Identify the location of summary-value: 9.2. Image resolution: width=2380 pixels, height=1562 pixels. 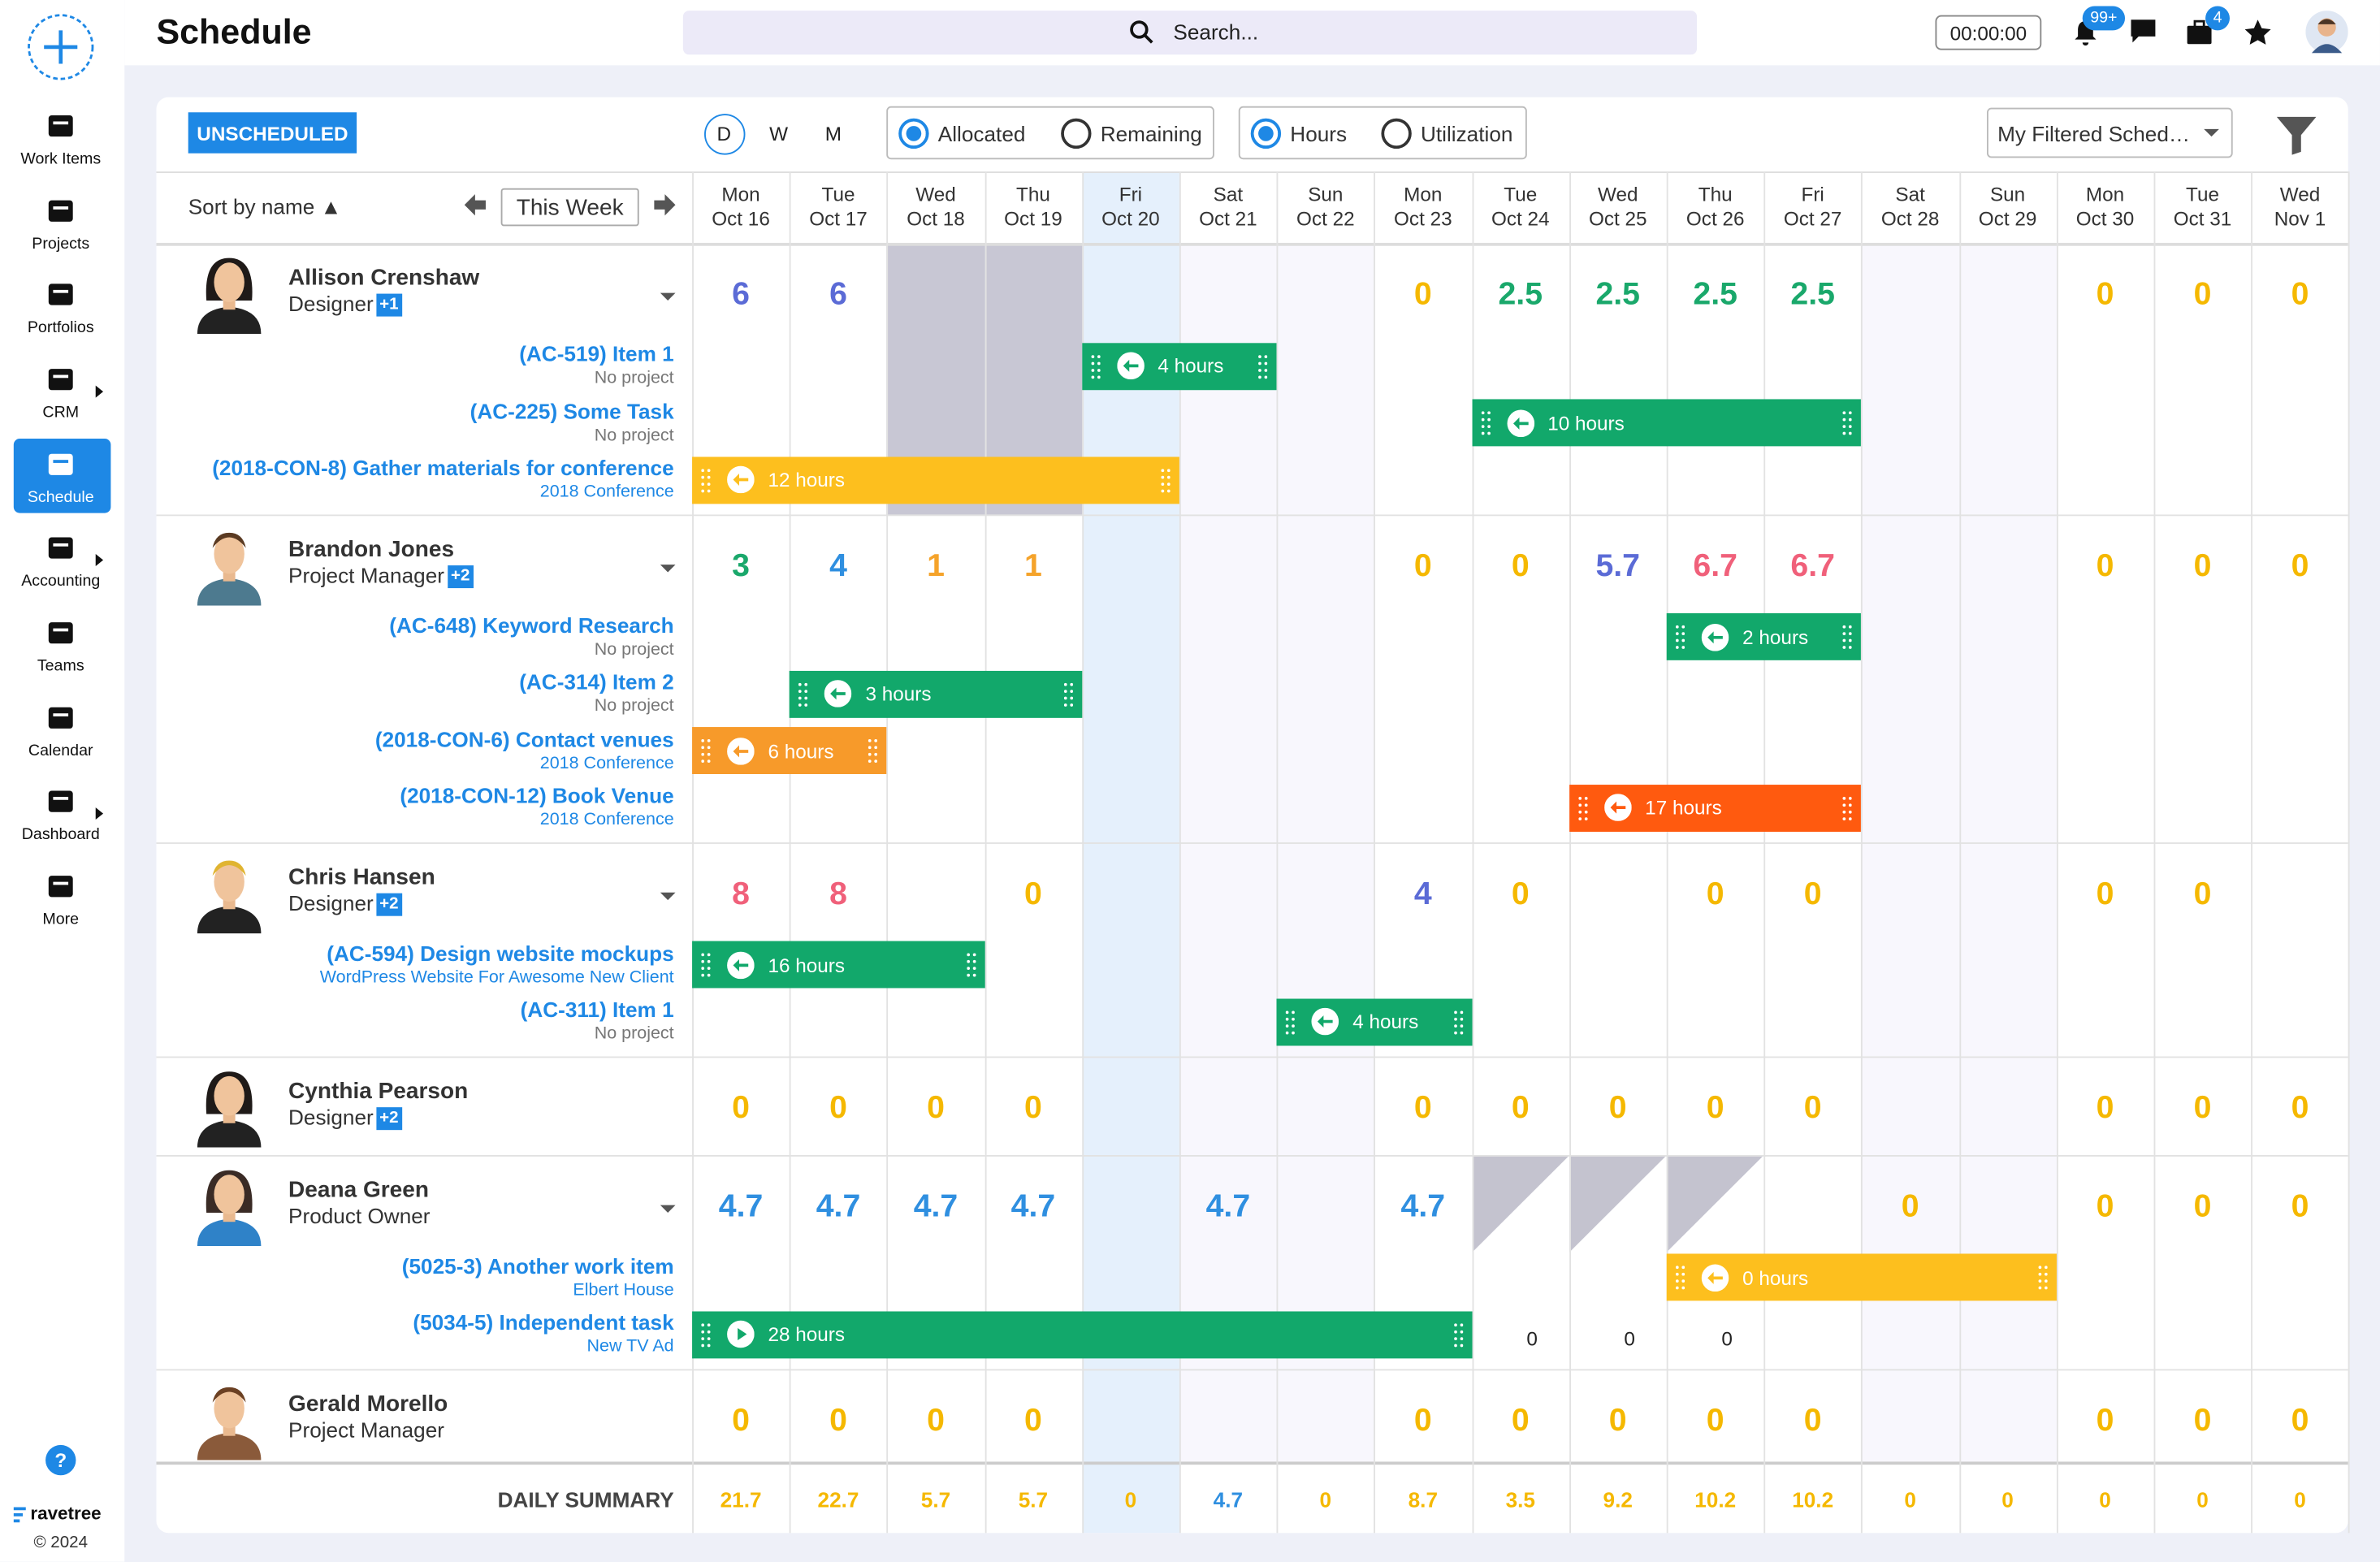
(1618, 1499).